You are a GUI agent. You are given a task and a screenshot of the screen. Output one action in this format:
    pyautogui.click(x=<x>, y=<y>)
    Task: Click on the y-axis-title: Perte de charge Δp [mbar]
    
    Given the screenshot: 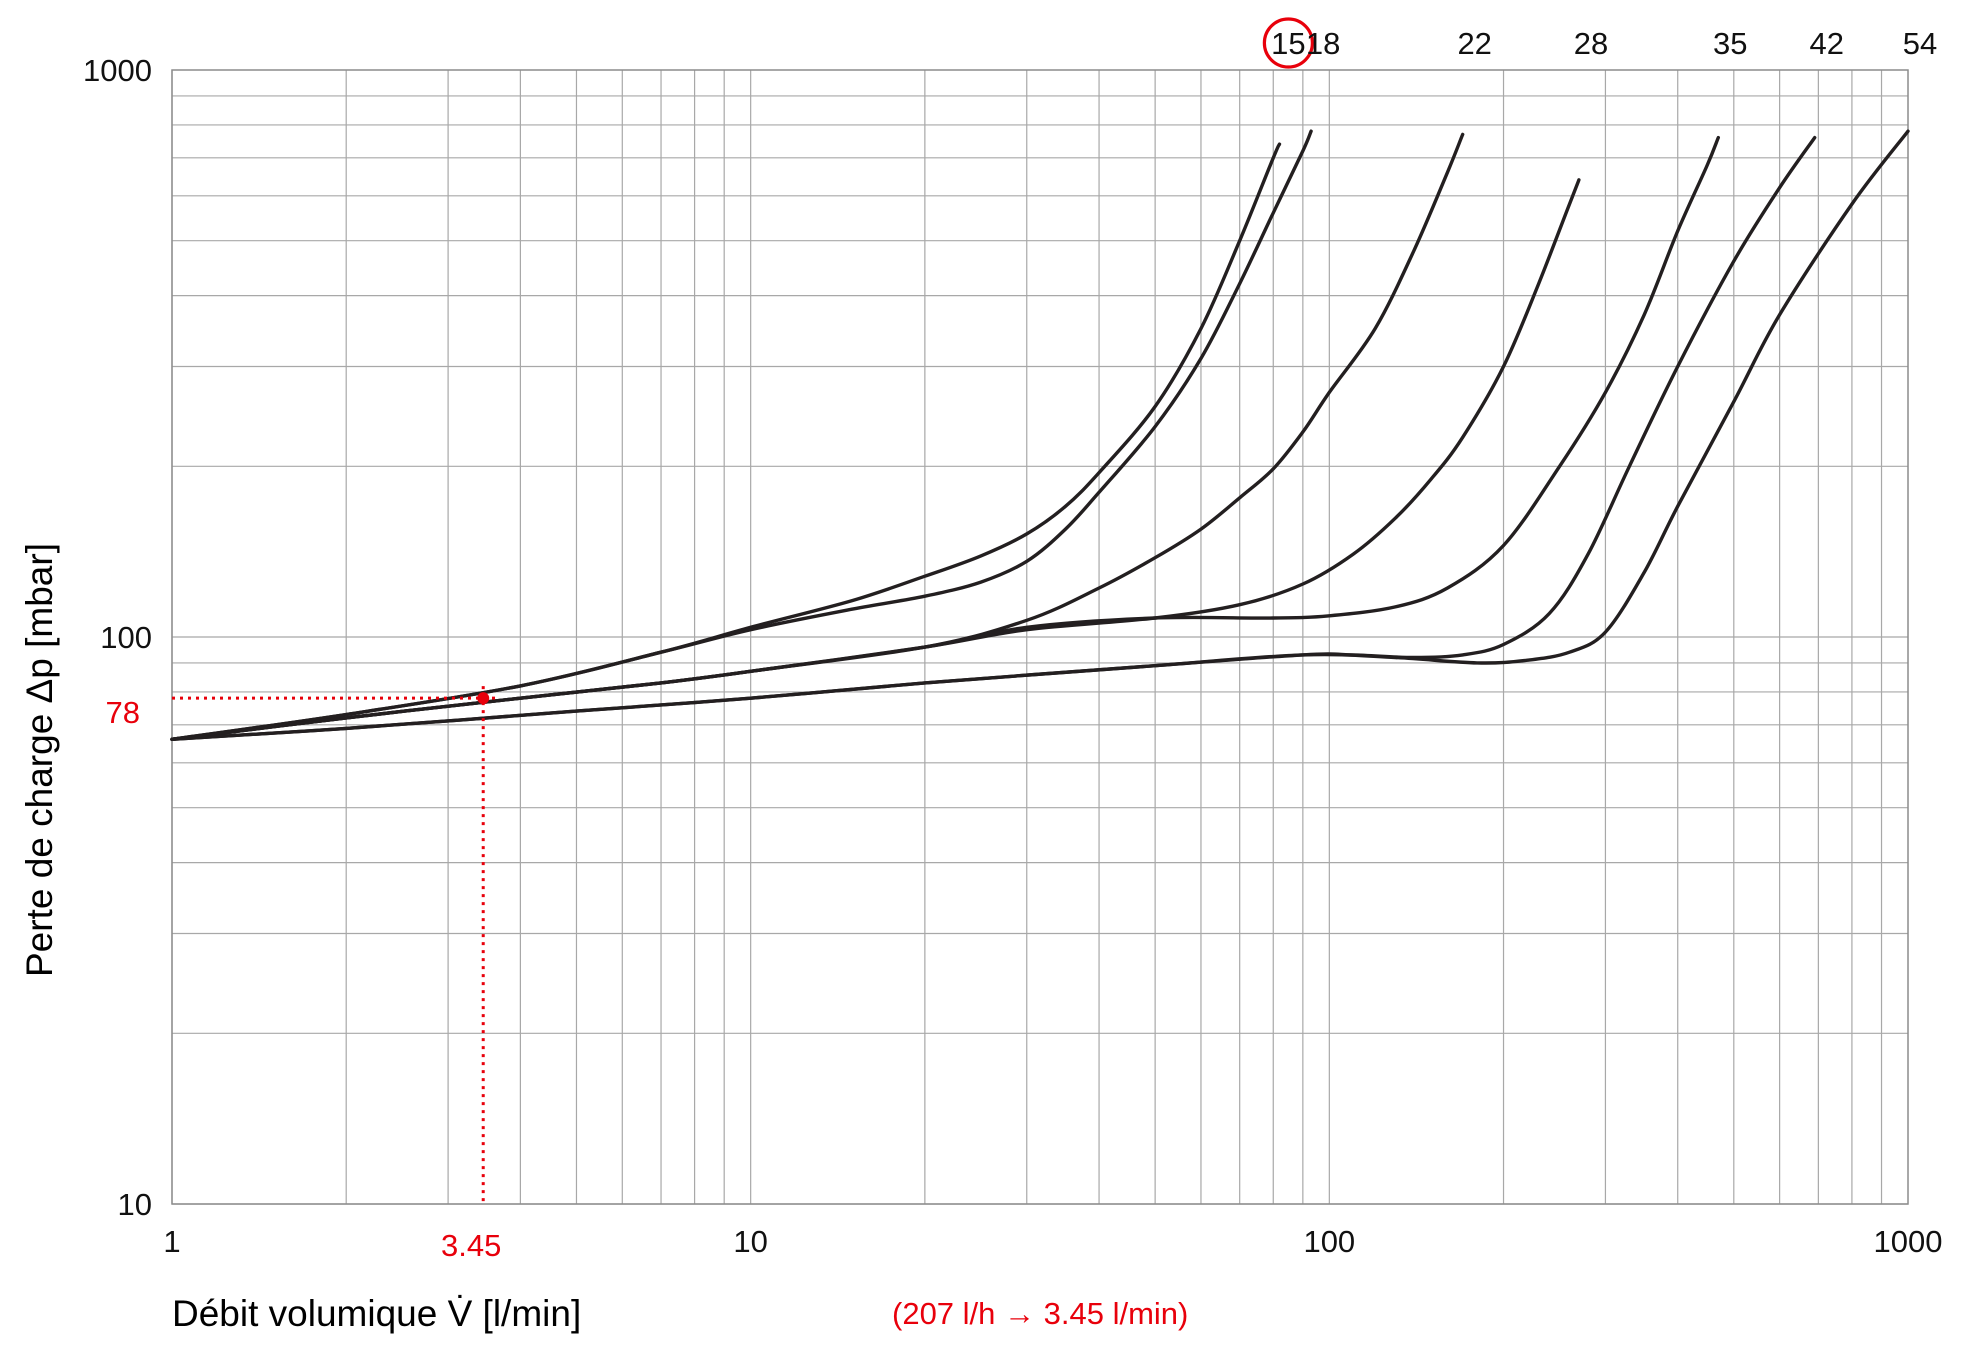 What is the action you would take?
    pyautogui.click(x=39, y=760)
    